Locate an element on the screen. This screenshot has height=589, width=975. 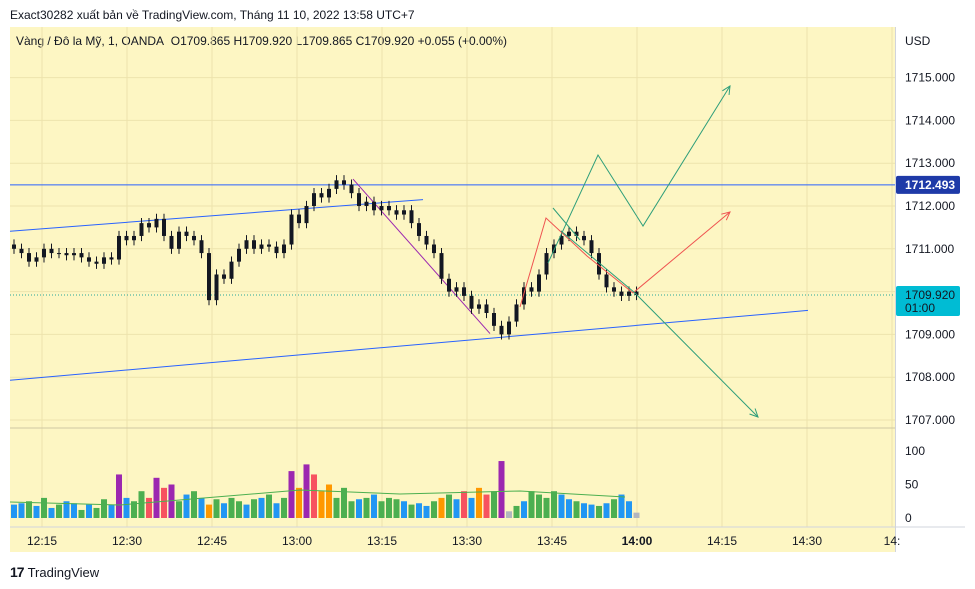
horizontal-line-price-label: 1712.493 is located at coordinates (930, 185).